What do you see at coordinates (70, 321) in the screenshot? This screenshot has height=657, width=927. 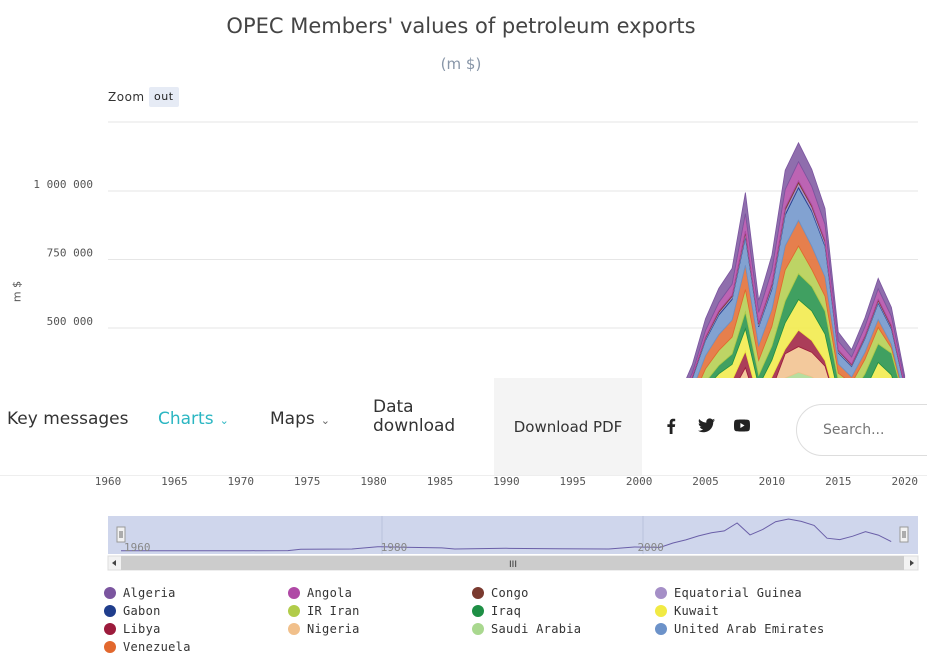 I see `y-tick-label: 500 000` at bounding box center [70, 321].